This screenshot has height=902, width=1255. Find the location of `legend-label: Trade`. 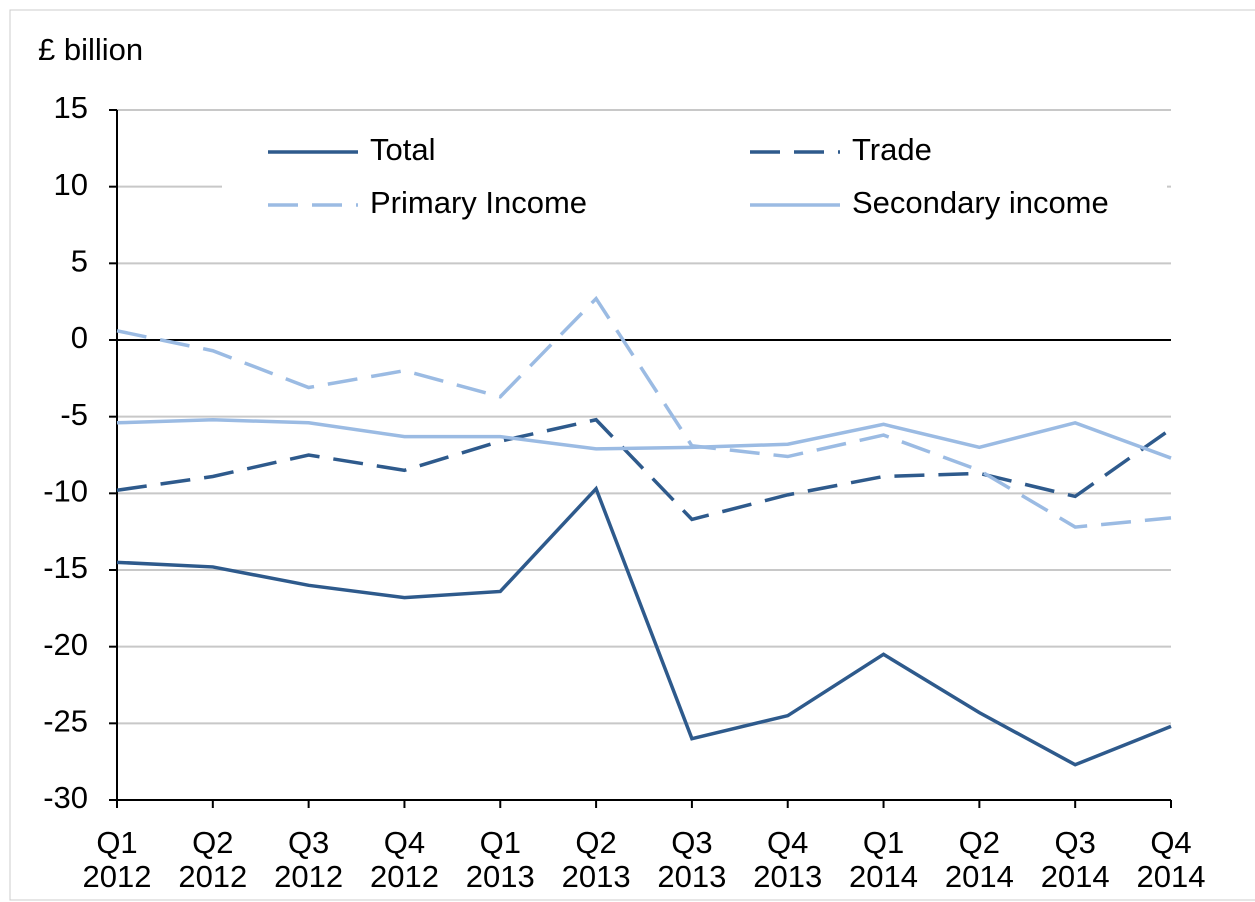

legend-label: Trade is located at coordinates (892, 149).